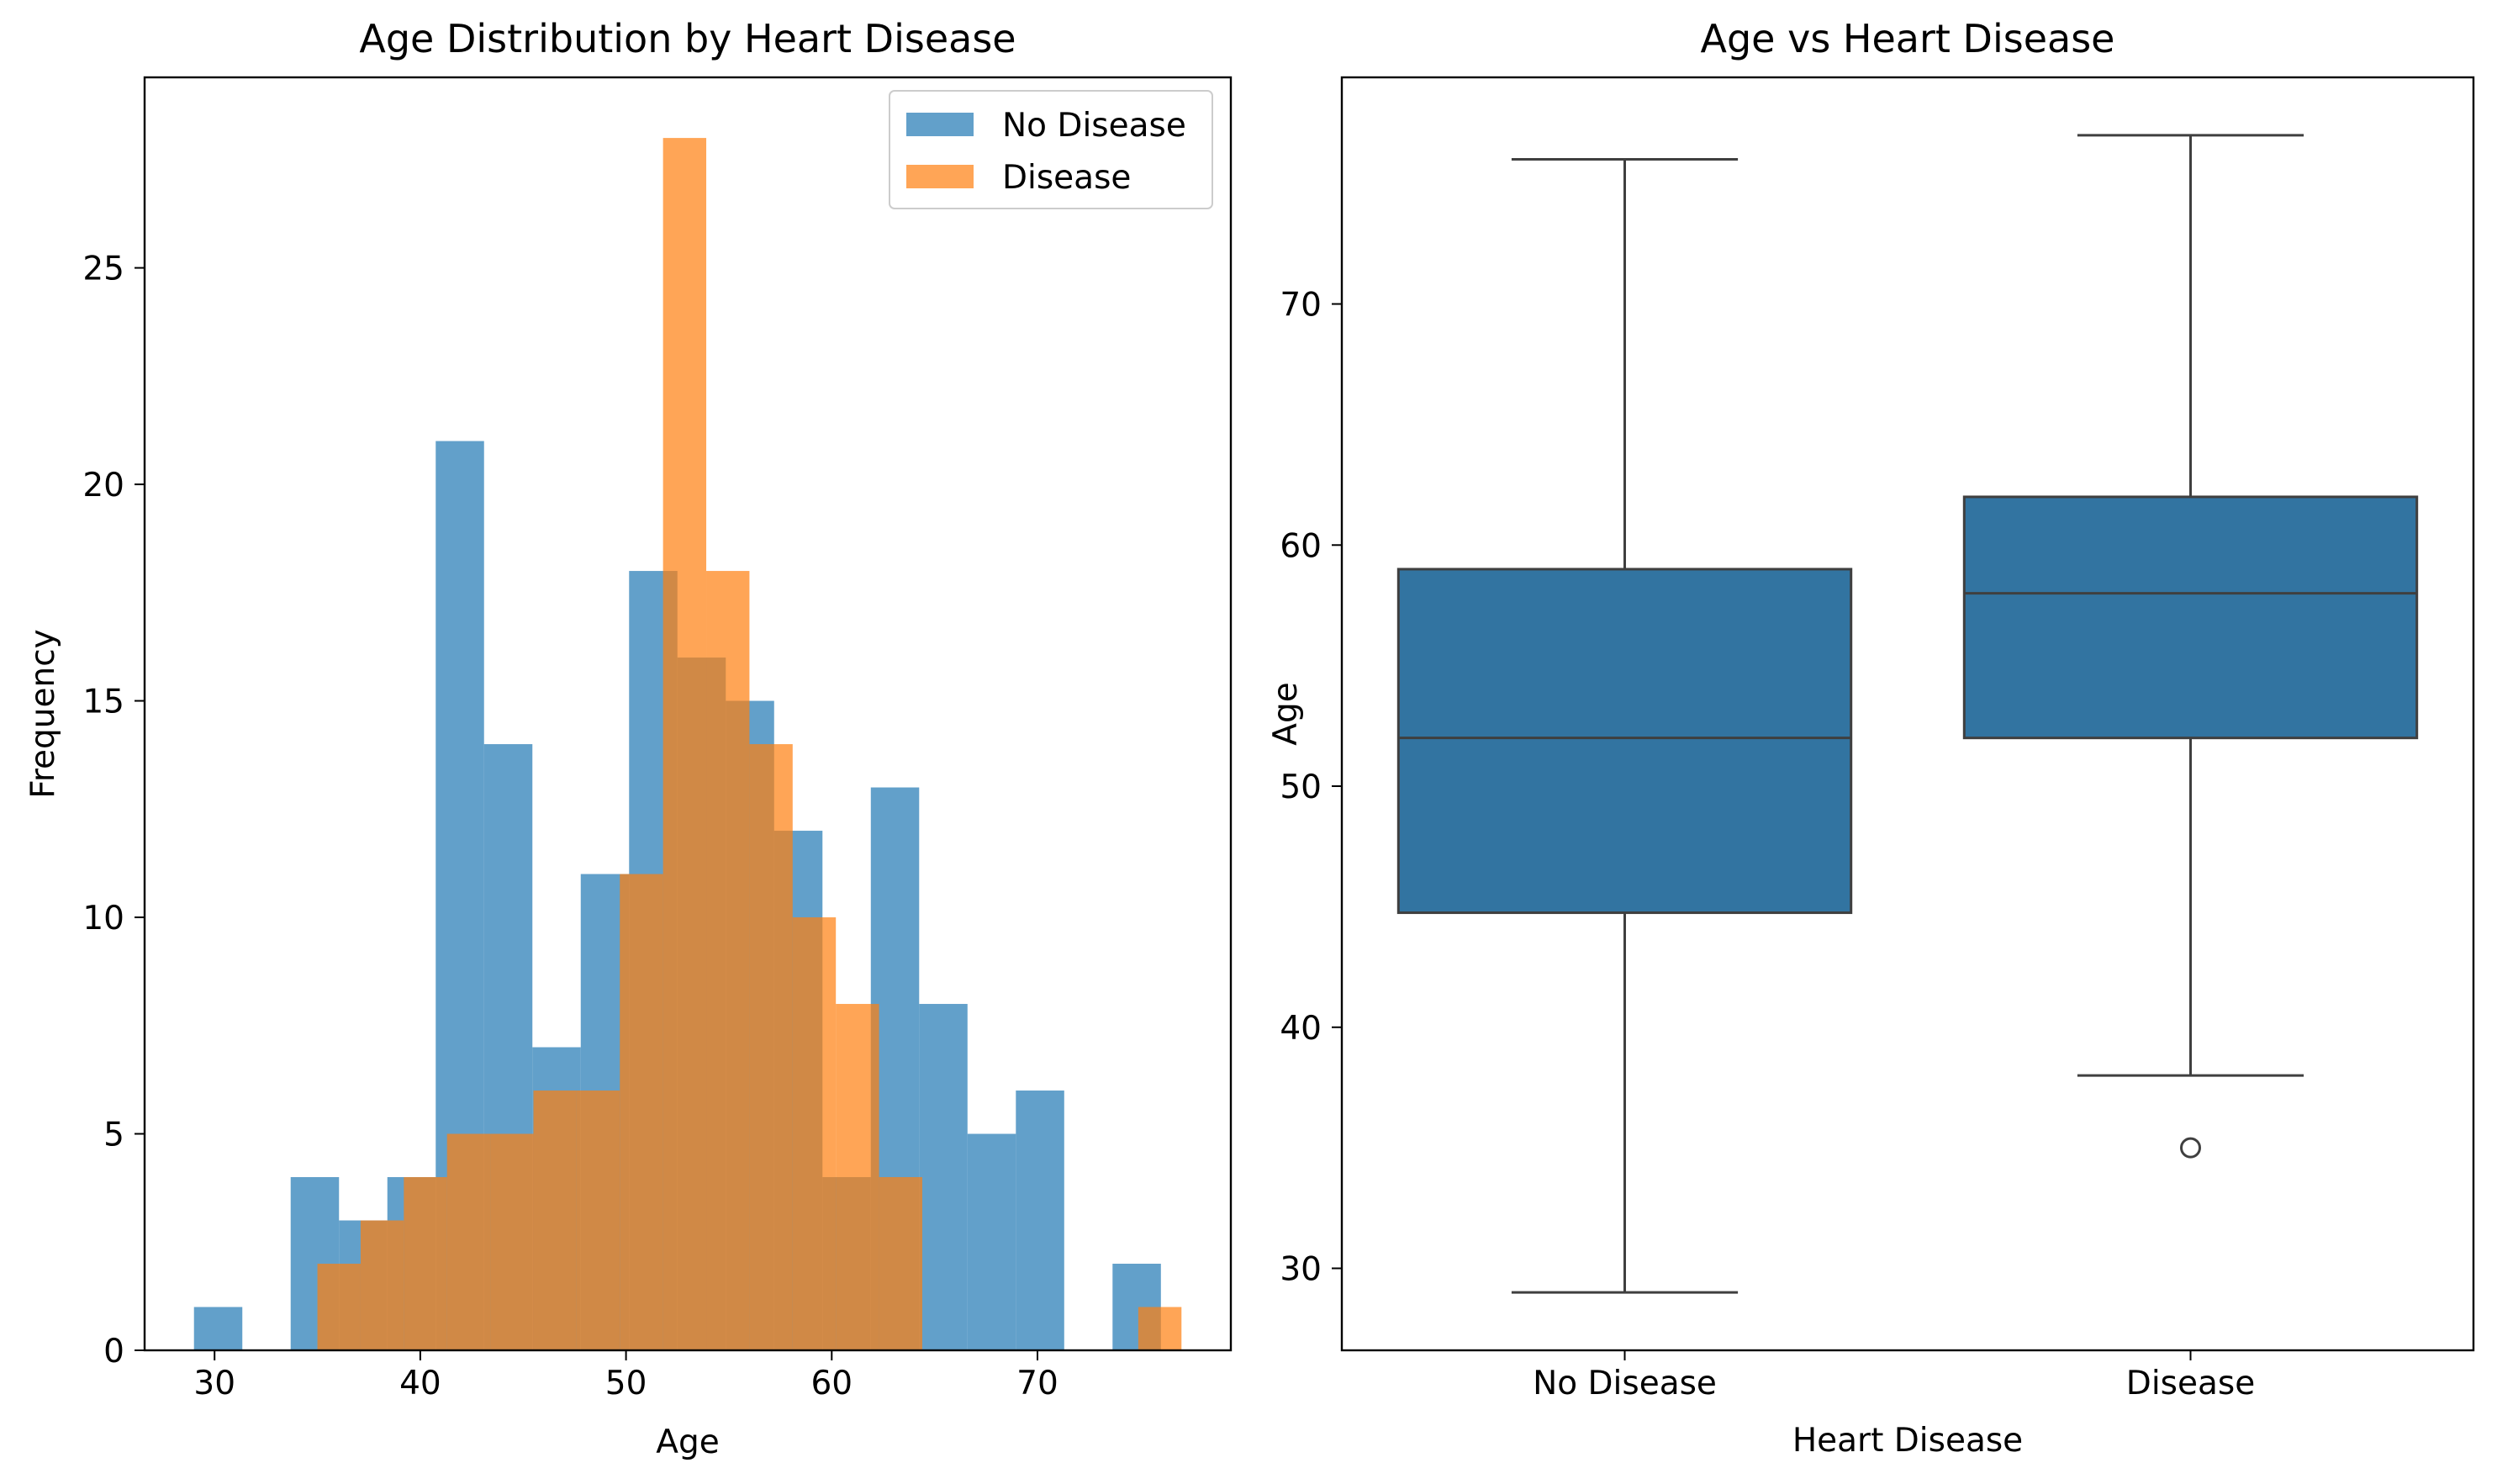  Describe the element at coordinates (43, 713) in the screenshot. I see `histogram-y-axis-label: Frequency` at that location.